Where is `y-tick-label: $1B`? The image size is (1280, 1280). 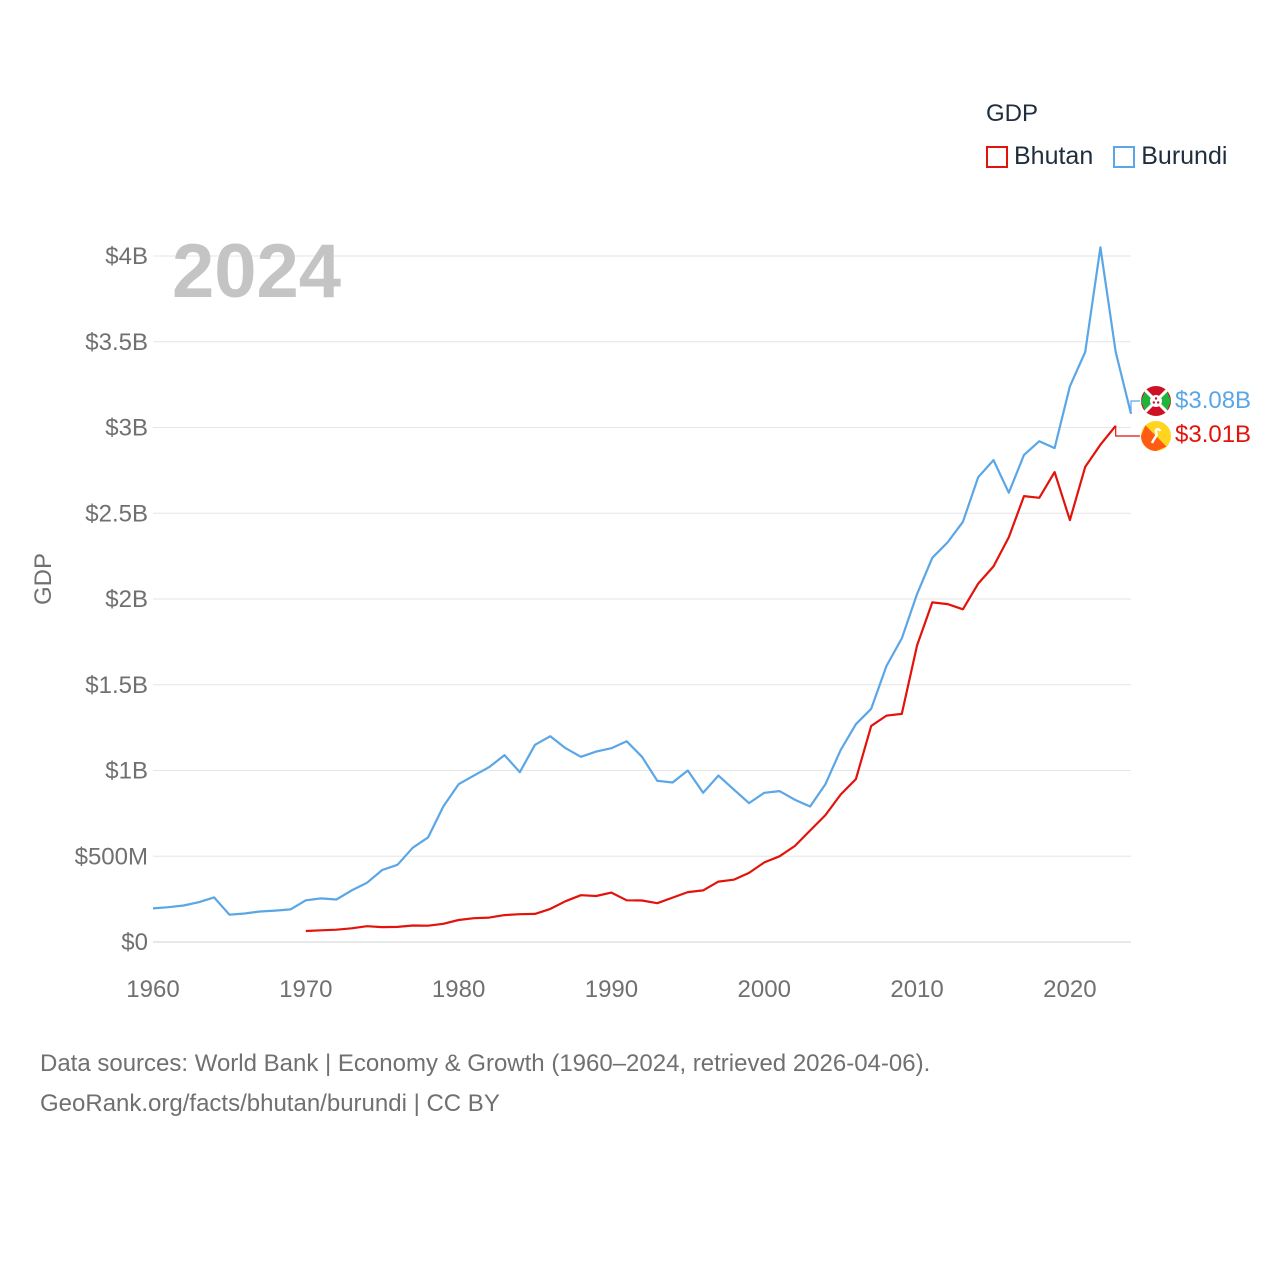
y-tick-label: $1B is located at coordinates (126, 771).